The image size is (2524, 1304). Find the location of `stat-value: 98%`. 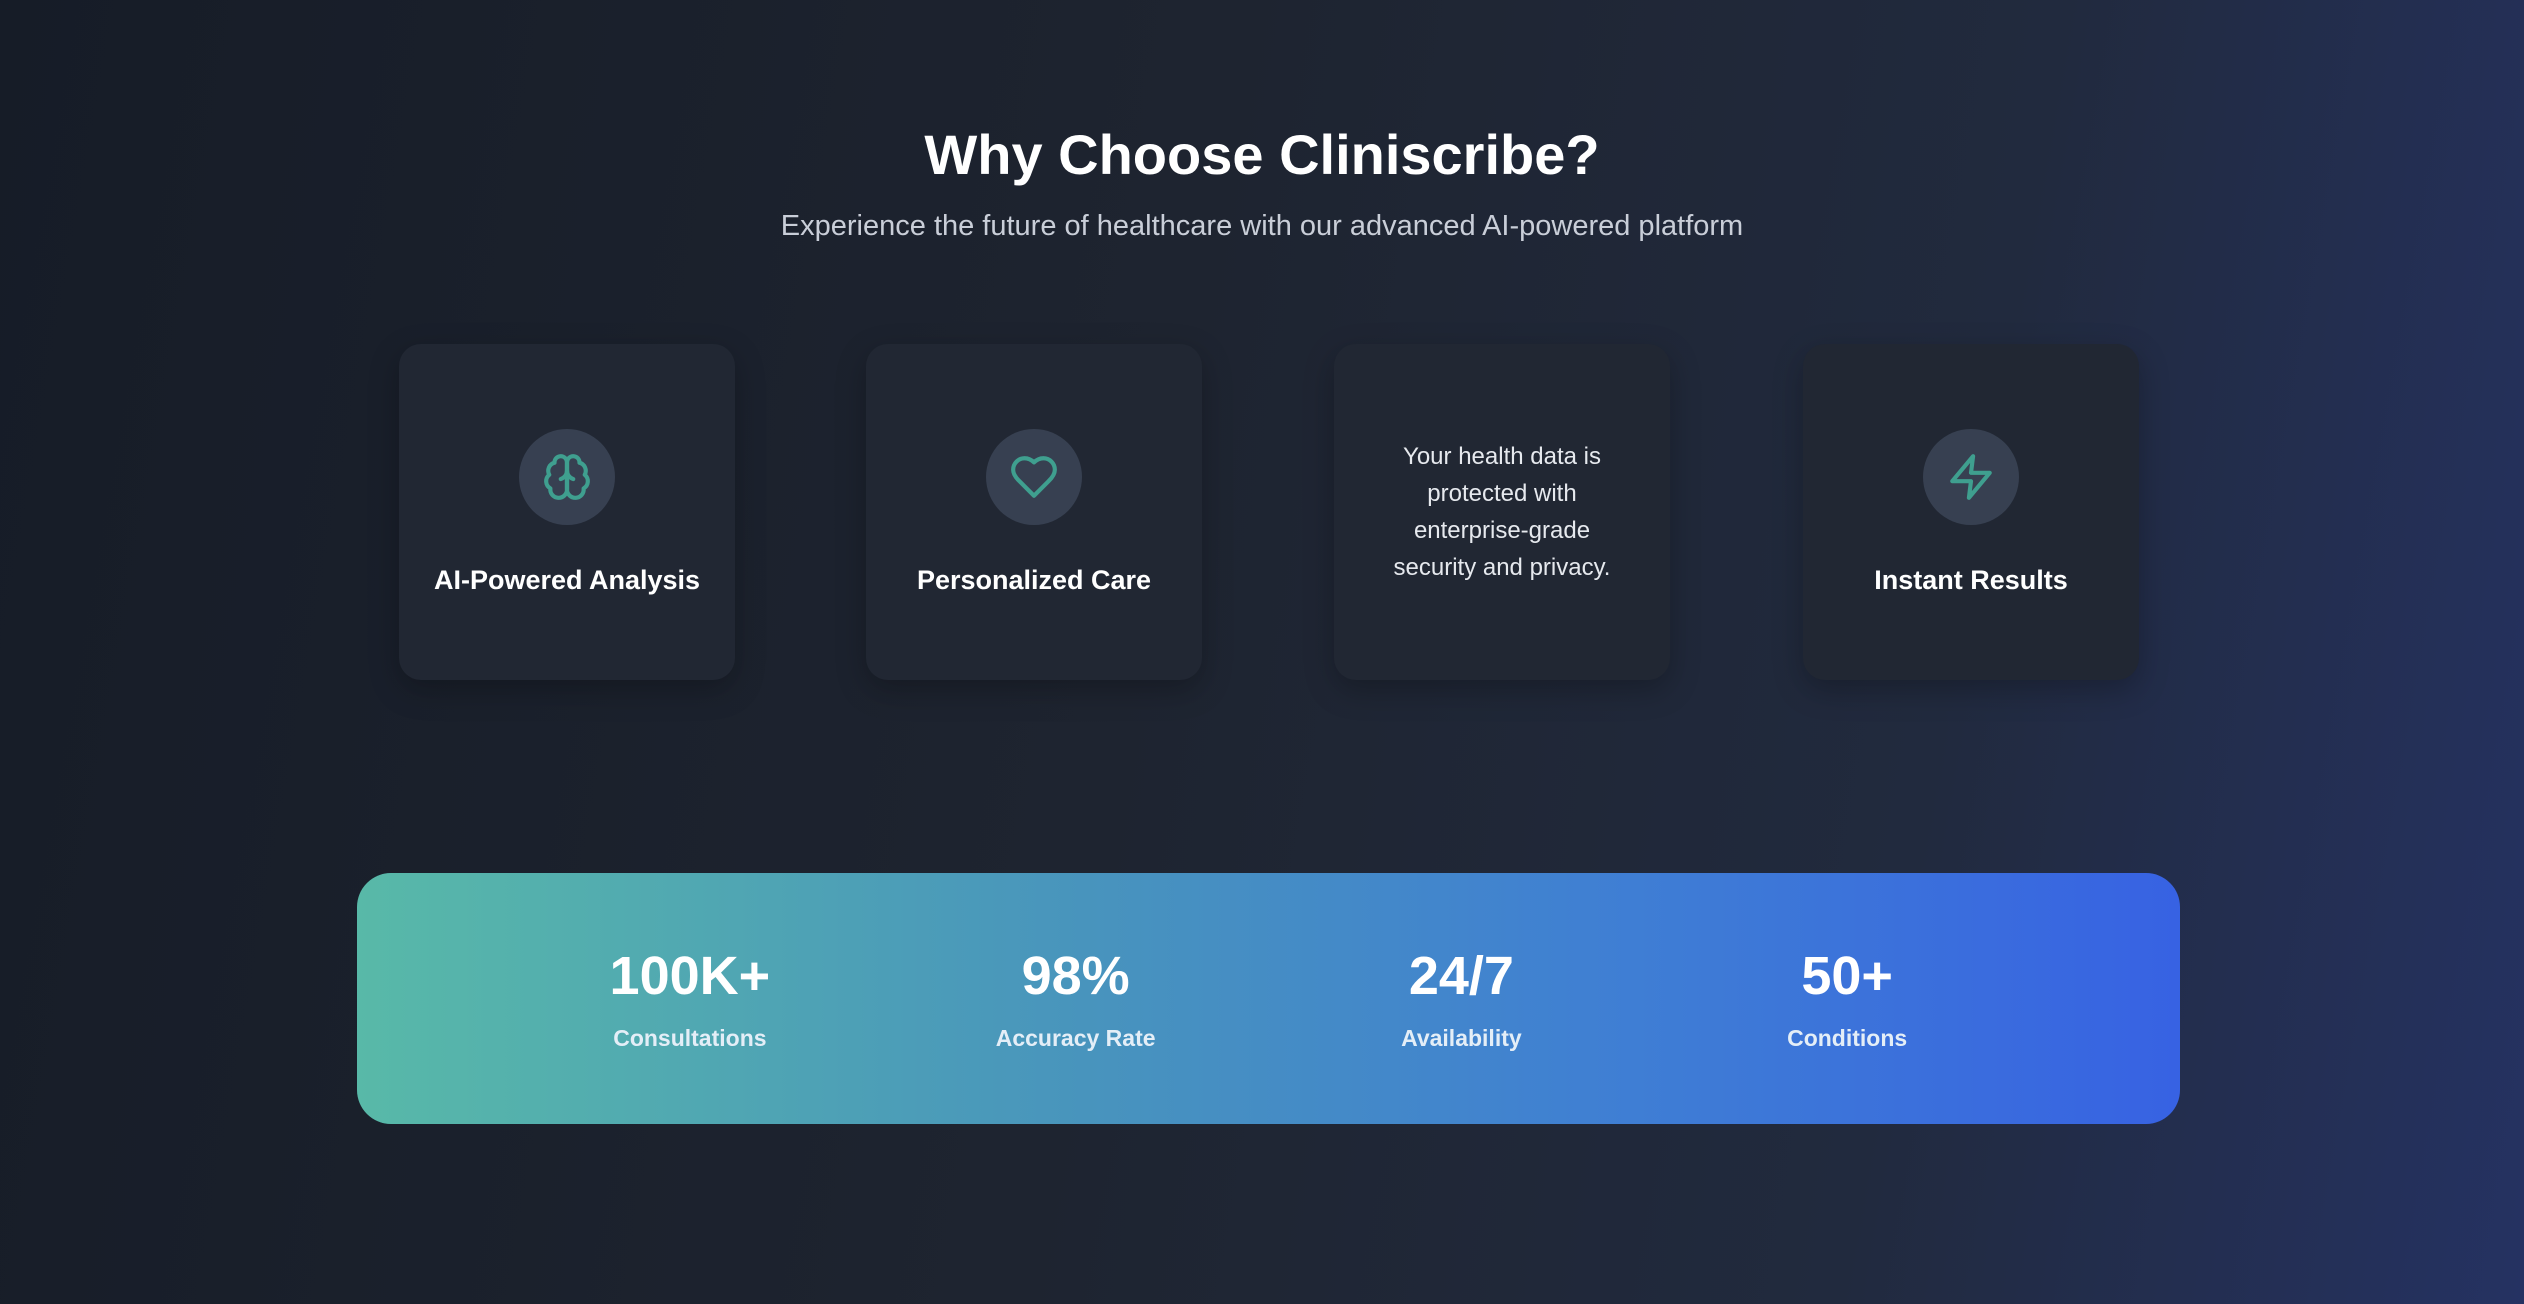

stat-value: 98% is located at coordinates (1075, 976).